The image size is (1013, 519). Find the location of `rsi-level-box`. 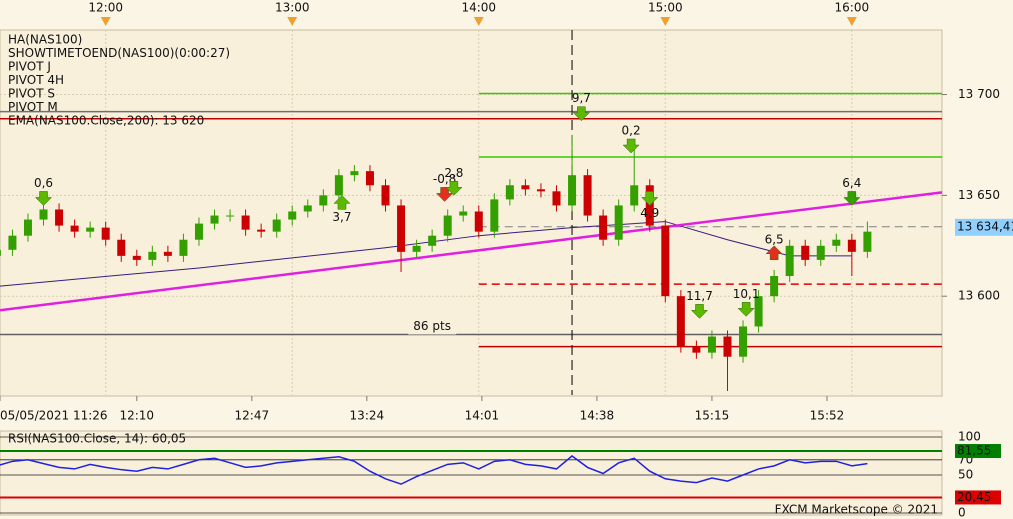

rsi-level-box is located at coordinates (978, 451).